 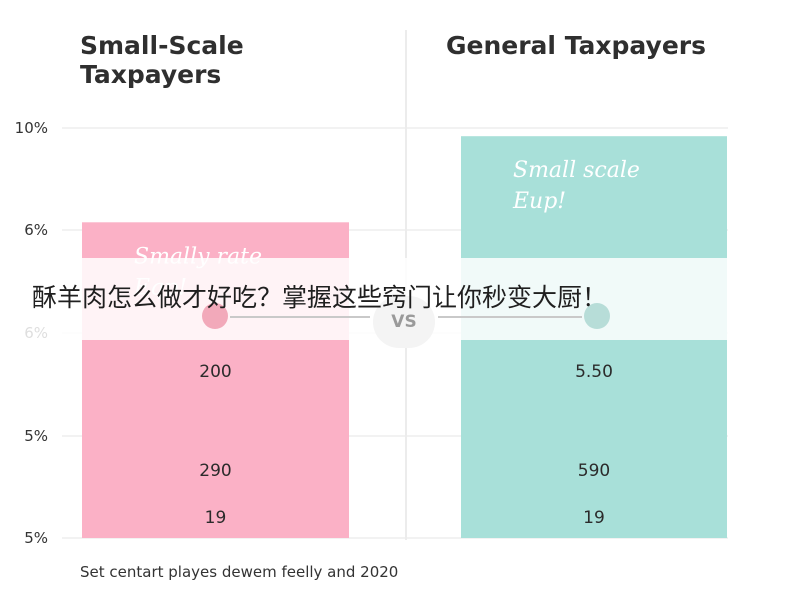 I want to click on data-label-left: 19, so click(x=216, y=518).